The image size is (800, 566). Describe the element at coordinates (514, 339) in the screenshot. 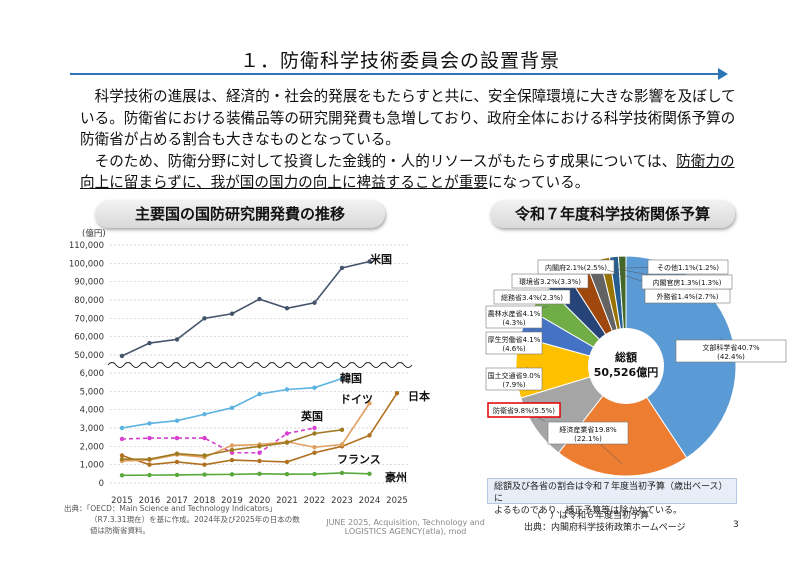

I see `pie-slice-label: 厚生労働省4.1%` at that location.